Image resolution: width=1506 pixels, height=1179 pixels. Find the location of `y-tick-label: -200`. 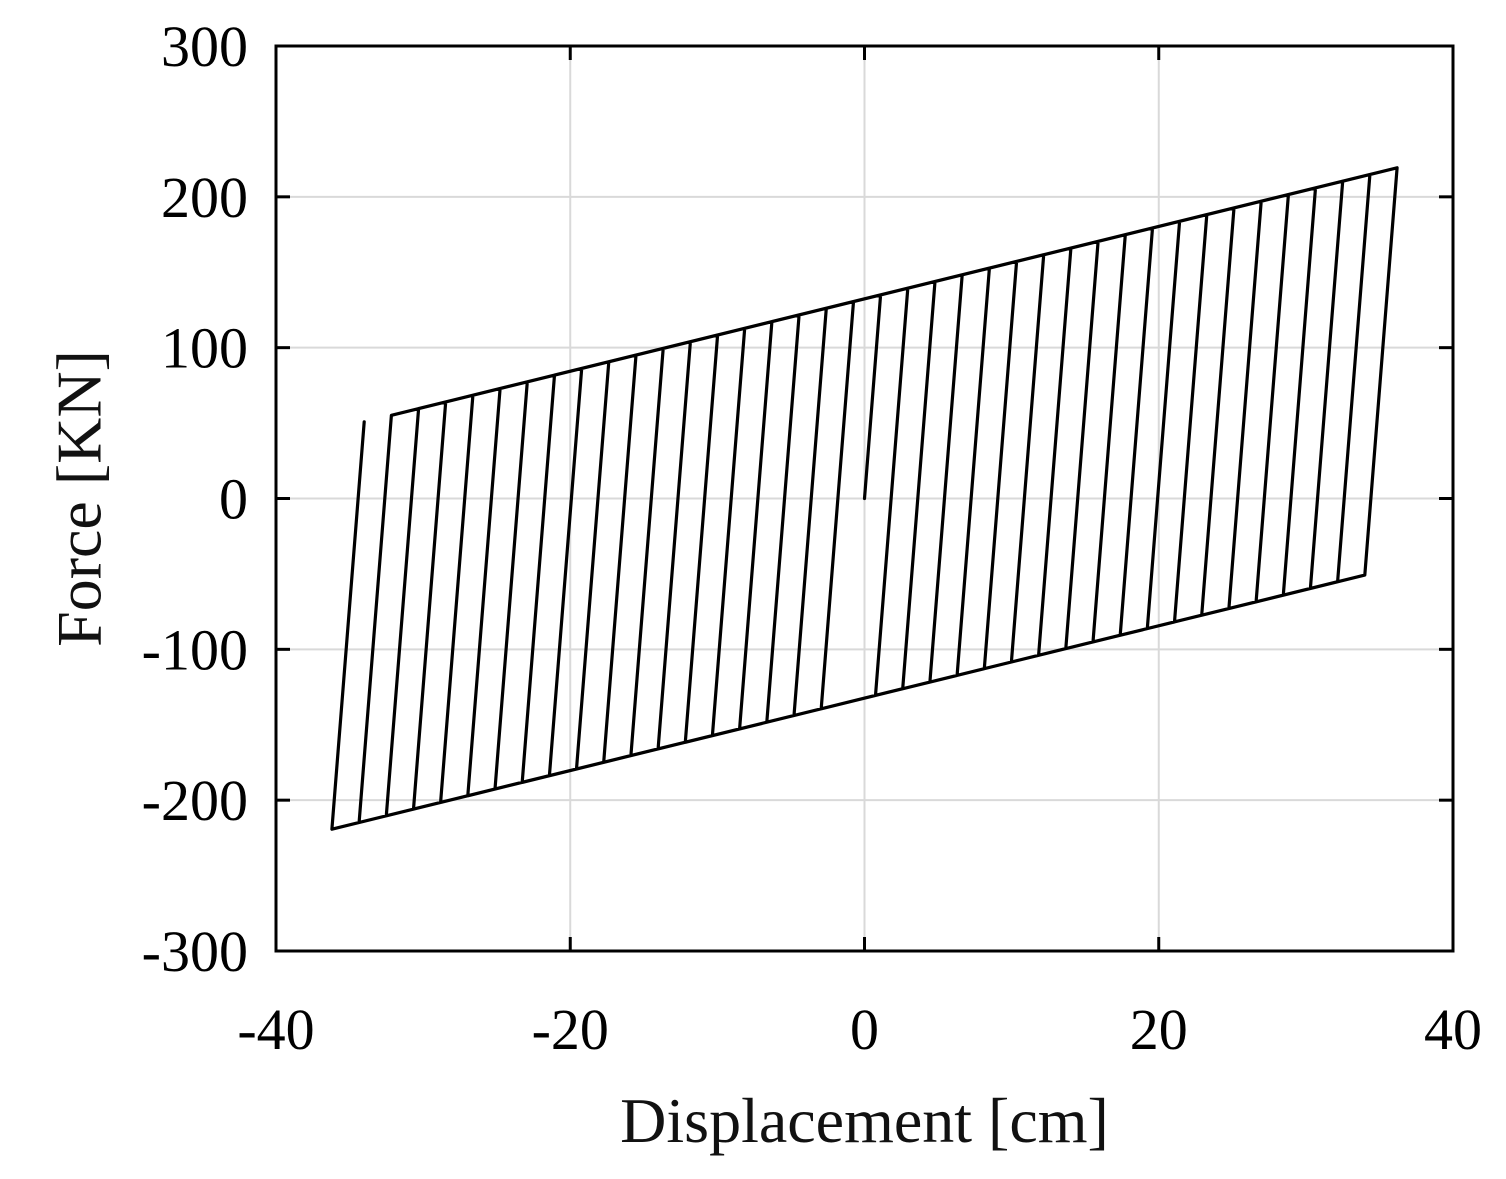

y-tick-label: -200 is located at coordinates (195, 800).